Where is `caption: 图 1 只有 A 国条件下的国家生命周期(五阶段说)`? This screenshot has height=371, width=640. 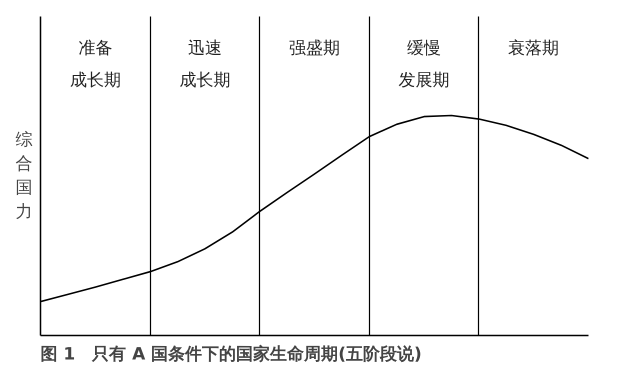
caption: 图 1 只有 A 国条件下的国家生命周期(五阶段说) is located at coordinates (231, 354).